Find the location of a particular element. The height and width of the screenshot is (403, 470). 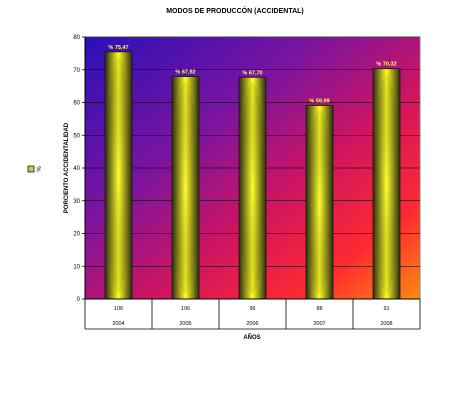

chart-title: MODOS DE PRODUCCÓN (ACCIDENTAL) is located at coordinates (235, 10).